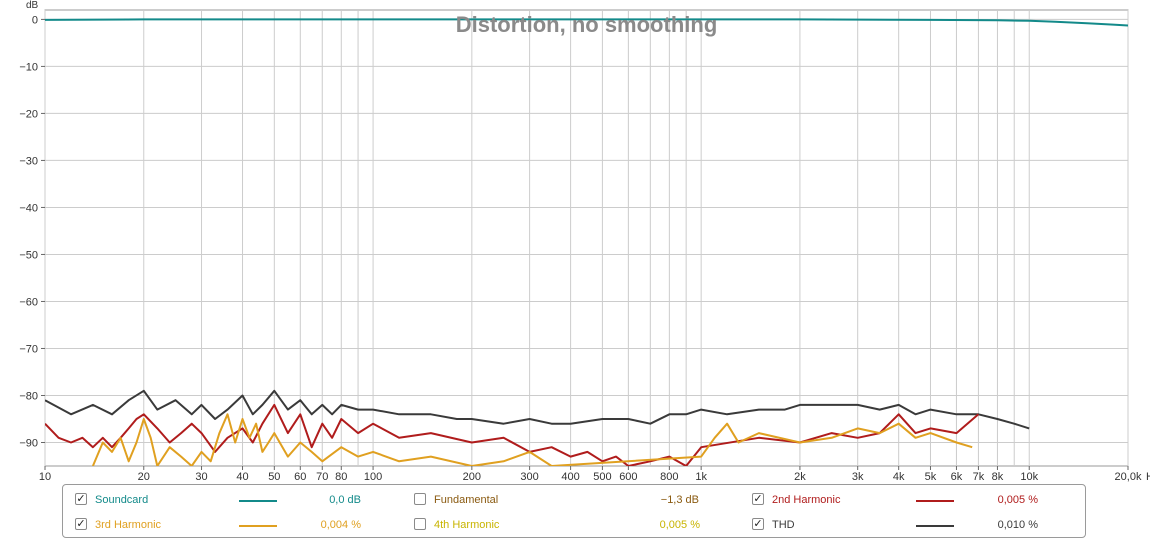 This screenshot has width=1150, height=541. What do you see at coordinates (122, 500) in the screenshot?
I see `legend-label-soundcard: Soundcard` at bounding box center [122, 500].